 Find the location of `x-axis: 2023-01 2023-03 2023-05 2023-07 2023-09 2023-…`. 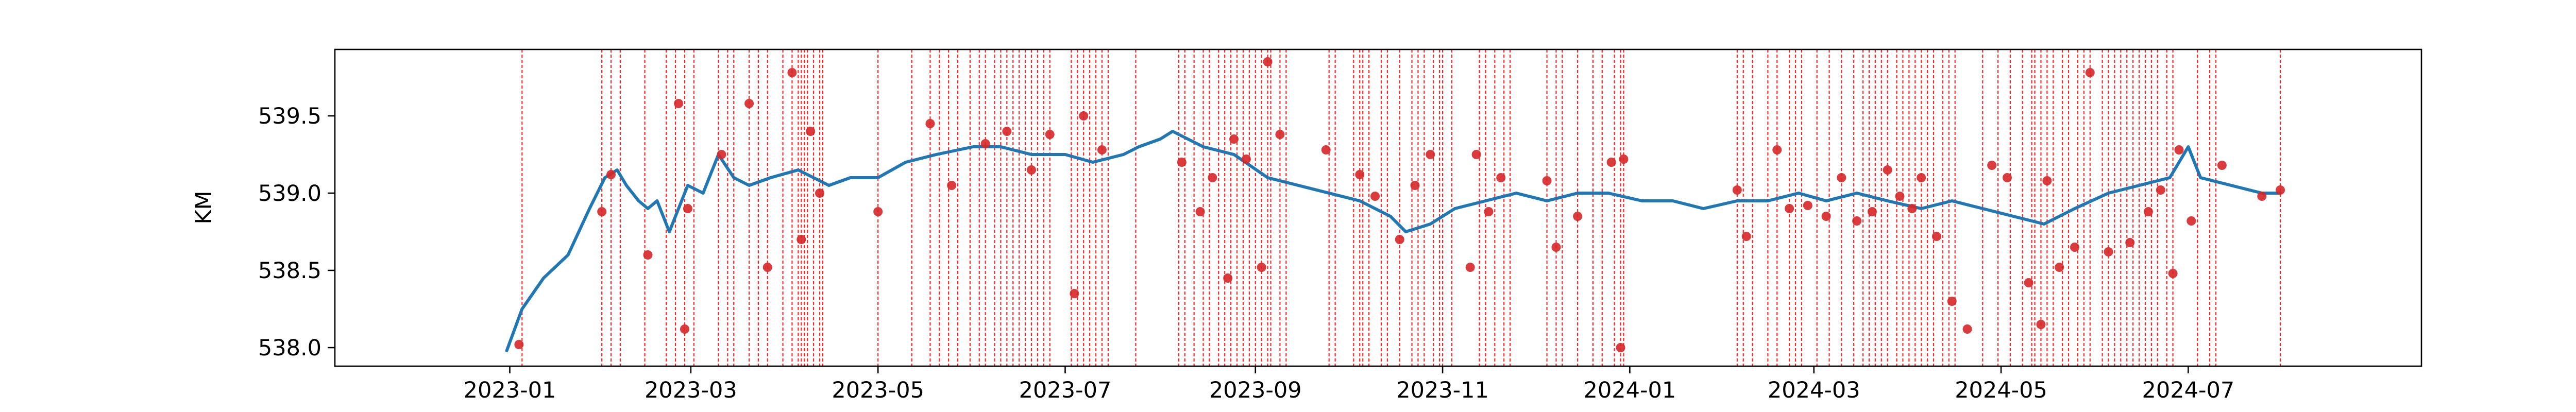

x-axis: 2023-01 2023-03 2023-05 2023-07 2023-09 2023-… is located at coordinates (1349, 384).